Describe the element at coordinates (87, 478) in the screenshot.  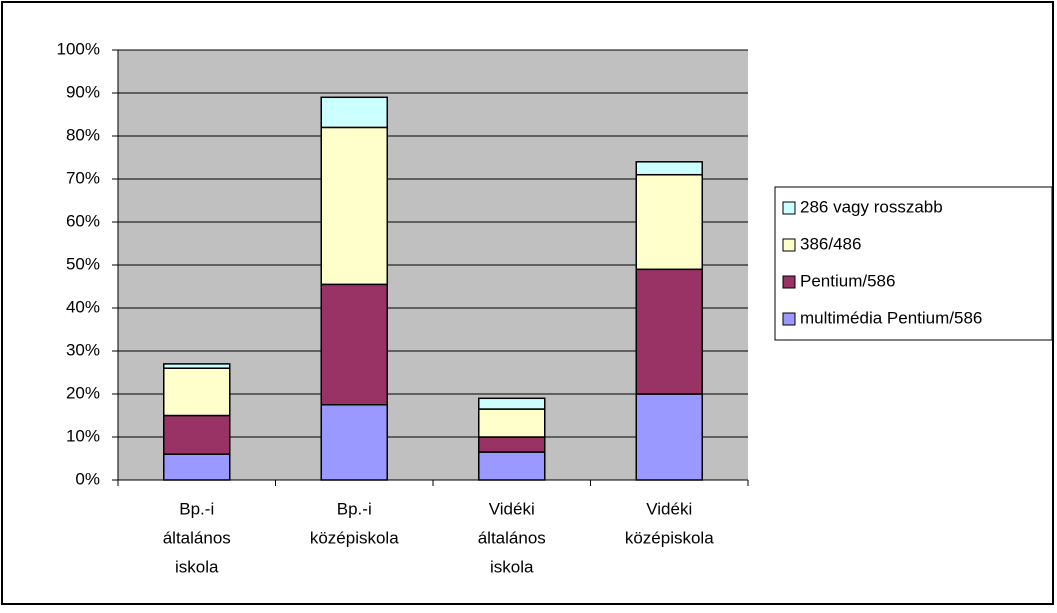
I see `y-tick-label: 0%` at that location.